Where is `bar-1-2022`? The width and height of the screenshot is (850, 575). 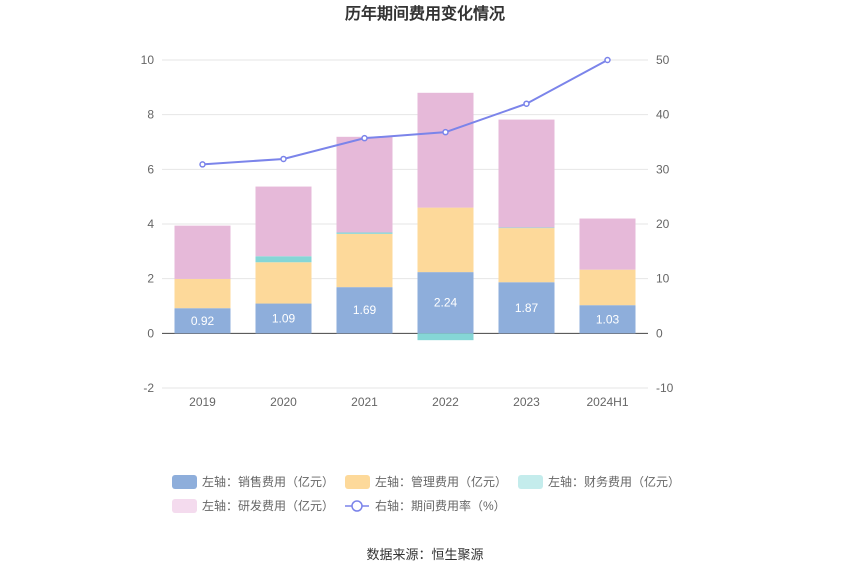
bar-1-2022 is located at coordinates (445, 240).